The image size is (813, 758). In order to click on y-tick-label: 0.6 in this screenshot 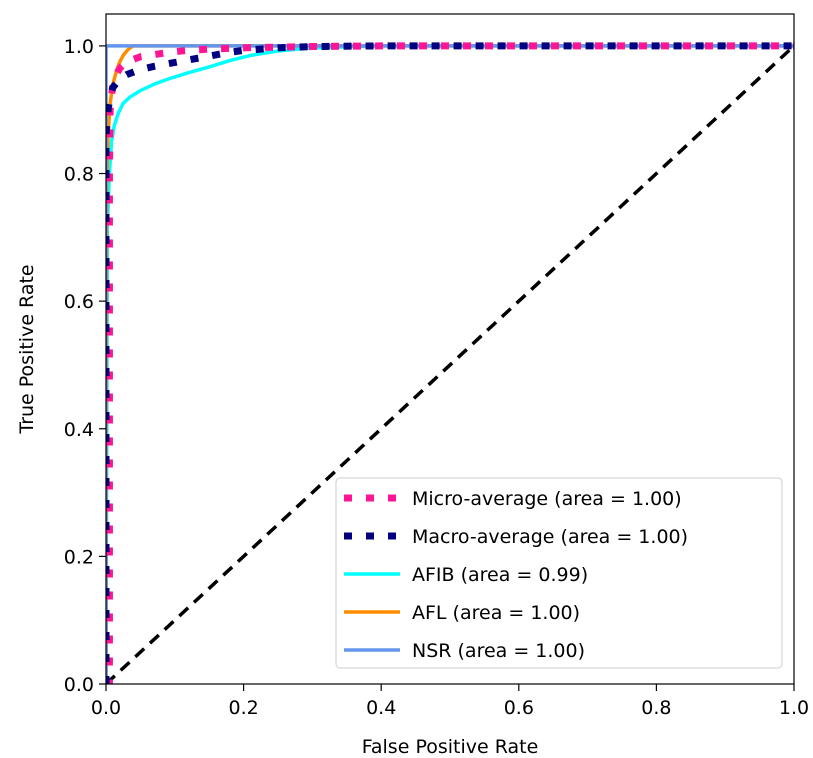, I will do `click(79, 302)`.